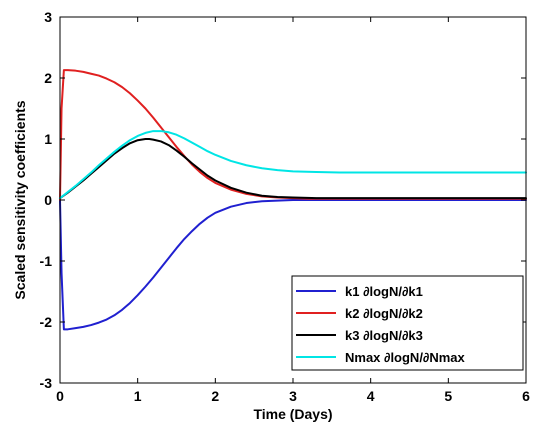 Image resolution: width=550 pixels, height=434 pixels. I want to click on y-tick-label: 1, so click(48, 139).